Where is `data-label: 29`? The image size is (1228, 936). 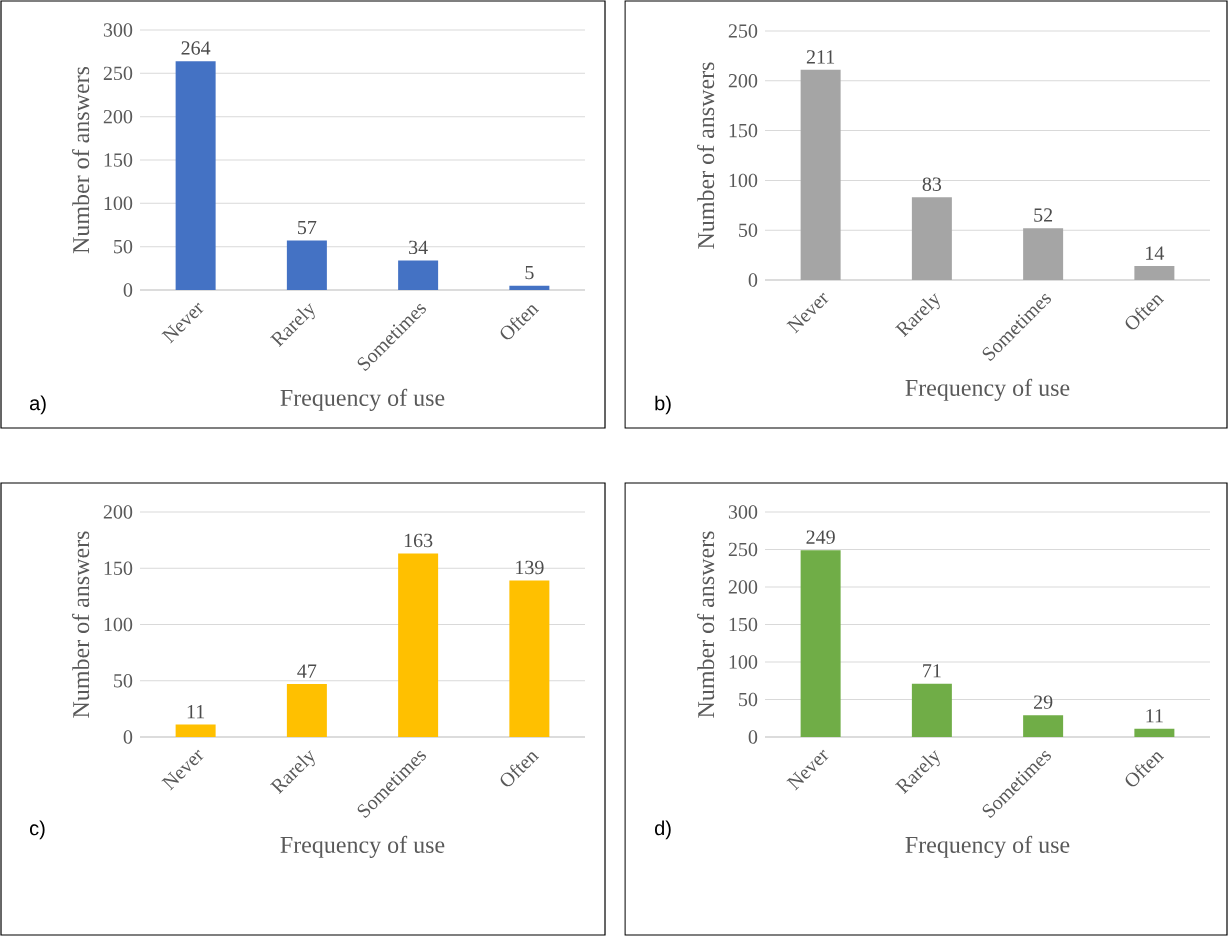 data-label: 29 is located at coordinates (1043, 702).